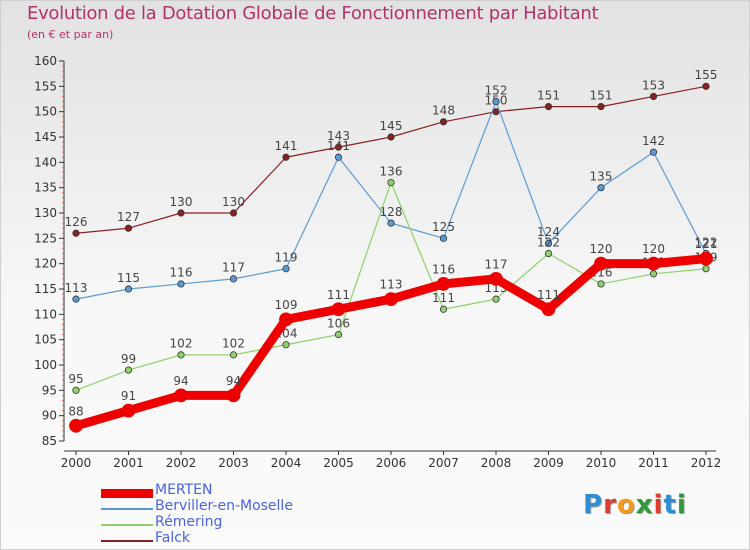 The image size is (750, 550). What do you see at coordinates (233, 463) in the screenshot?
I see `x-tick-label: 2003` at bounding box center [233, 463].